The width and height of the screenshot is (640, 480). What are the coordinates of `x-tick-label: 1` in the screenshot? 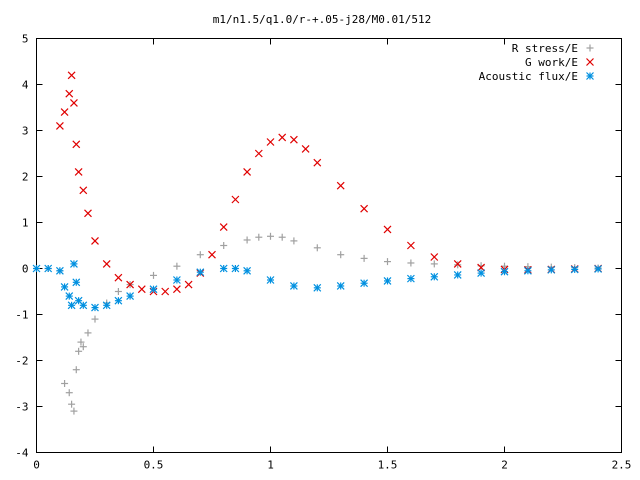 It's located at (270, 465).